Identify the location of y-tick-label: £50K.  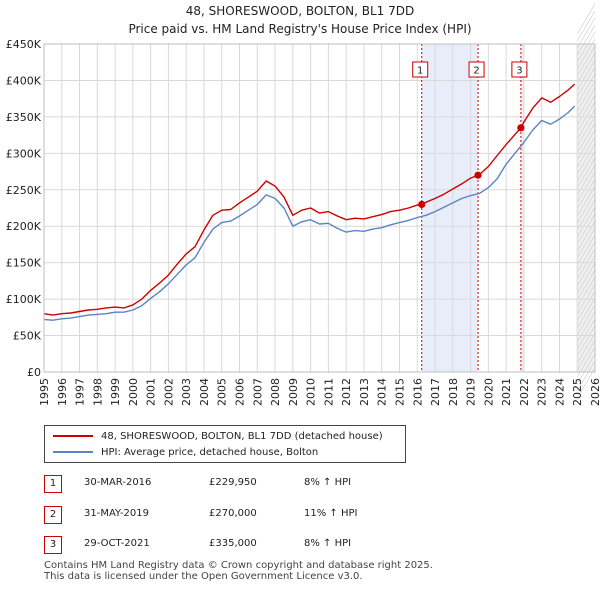
(27, 336).